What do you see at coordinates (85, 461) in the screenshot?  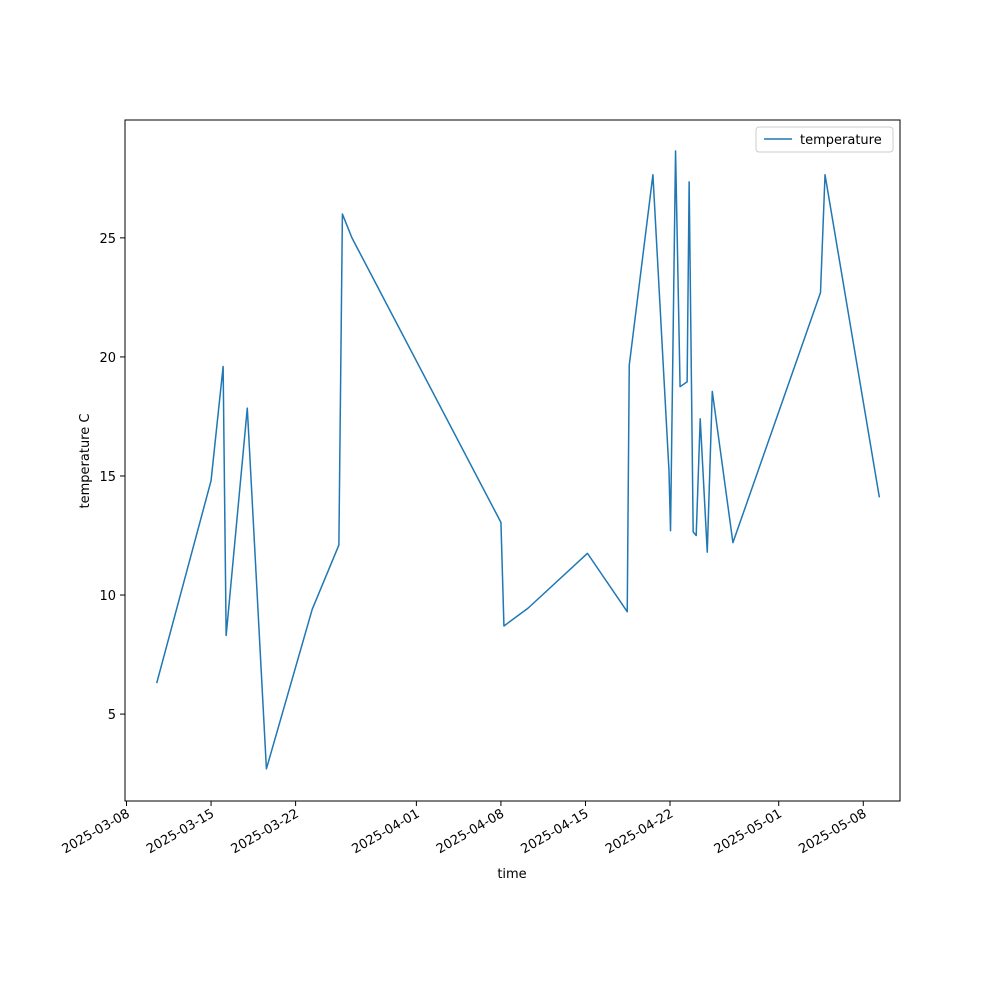 I see `y-axis-label: temperature C` at bounding box center [85, 461].